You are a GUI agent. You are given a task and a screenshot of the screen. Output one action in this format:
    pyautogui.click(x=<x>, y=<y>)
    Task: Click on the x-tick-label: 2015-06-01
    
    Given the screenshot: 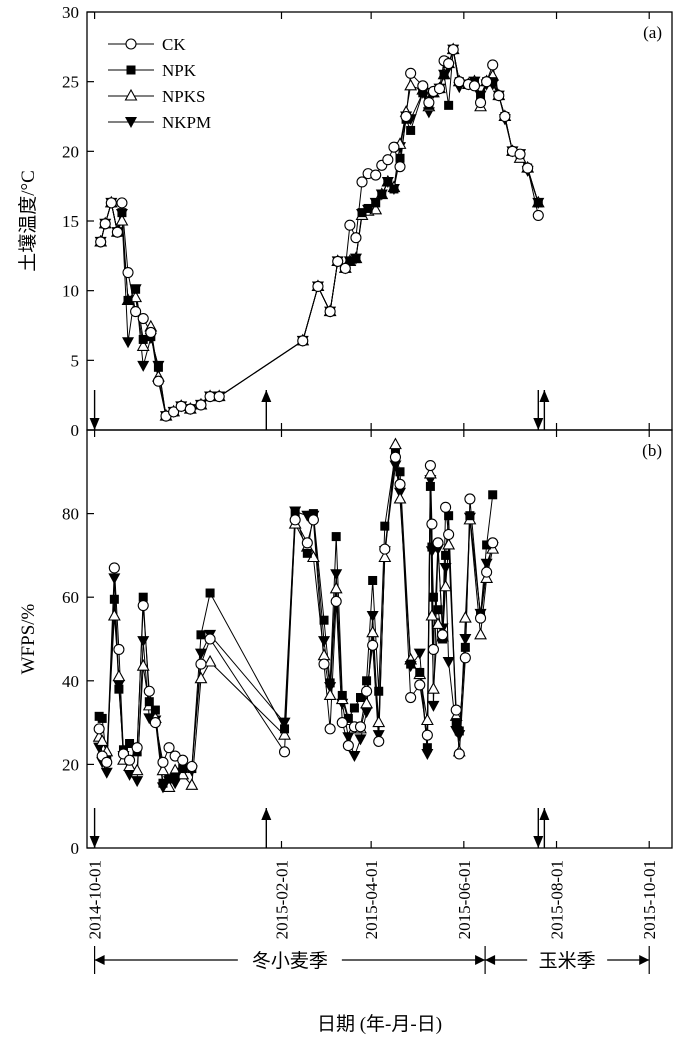 What is the action you would take?
    pyautogui.click(x=464, y=899)
    